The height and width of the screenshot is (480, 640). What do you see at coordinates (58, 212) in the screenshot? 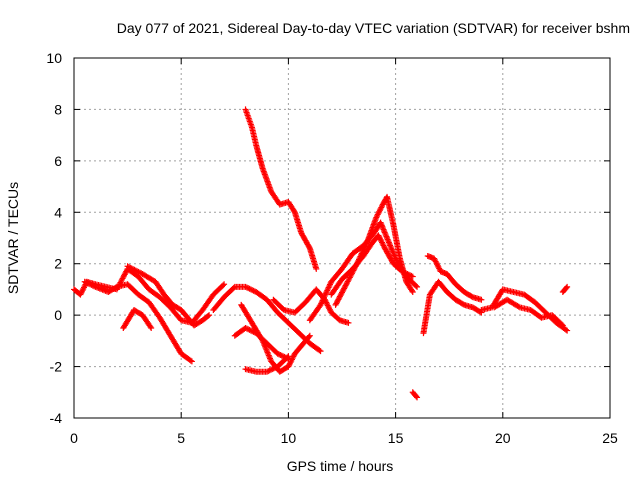
I see `y-tick-label: 4` at bounding box center [58, 212].